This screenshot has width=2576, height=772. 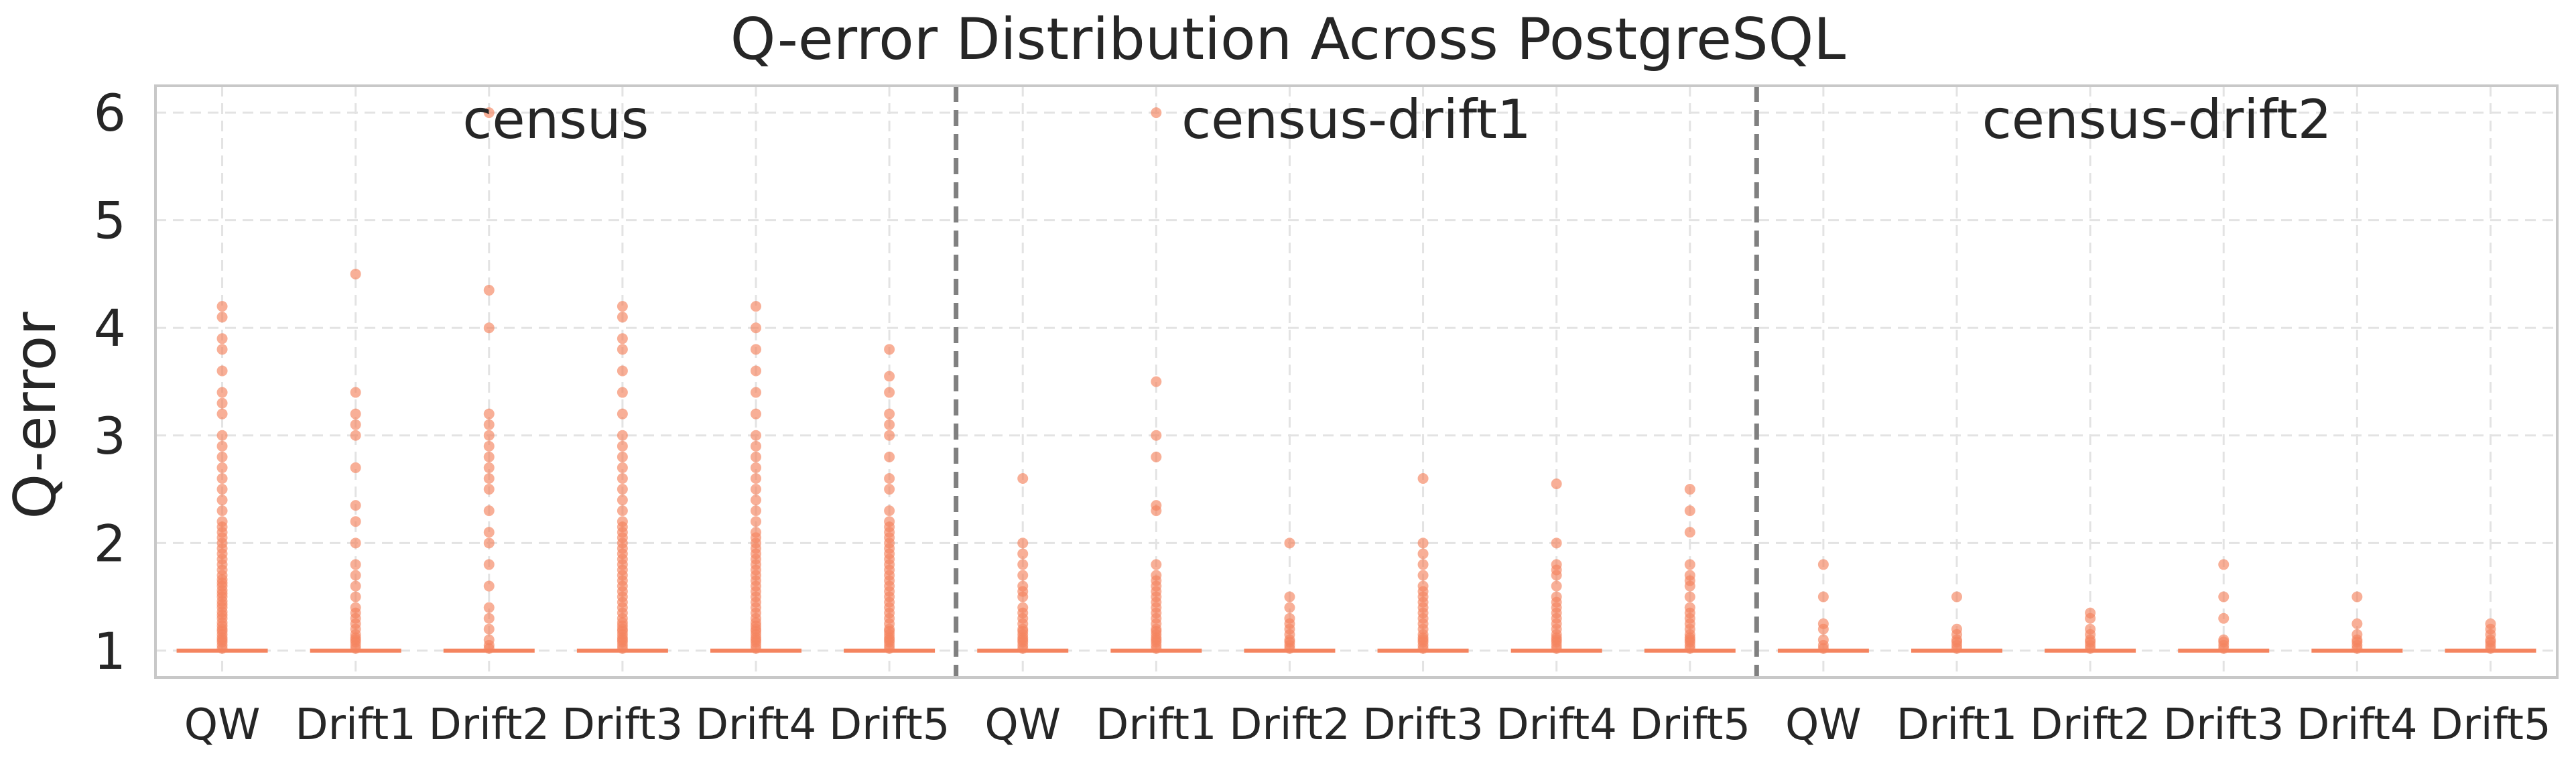 I want to click on y-tick-label: 6, so click(x=110, y=113).